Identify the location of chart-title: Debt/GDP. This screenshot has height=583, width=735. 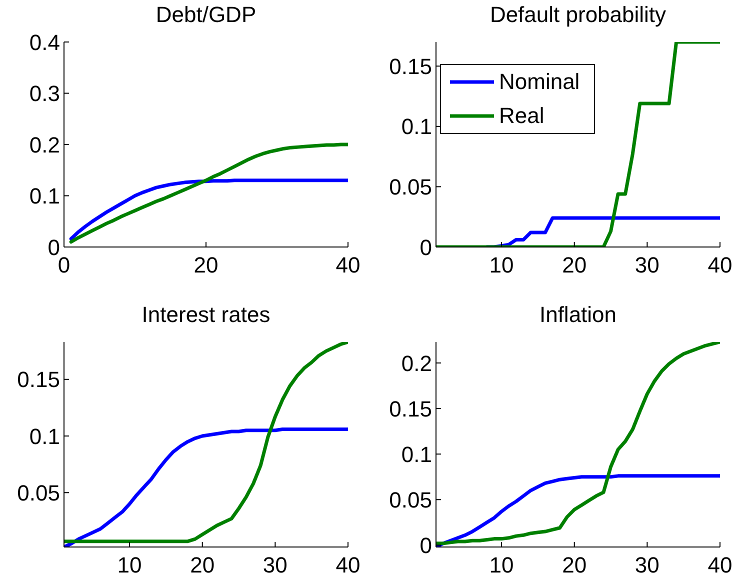
(206, 14).